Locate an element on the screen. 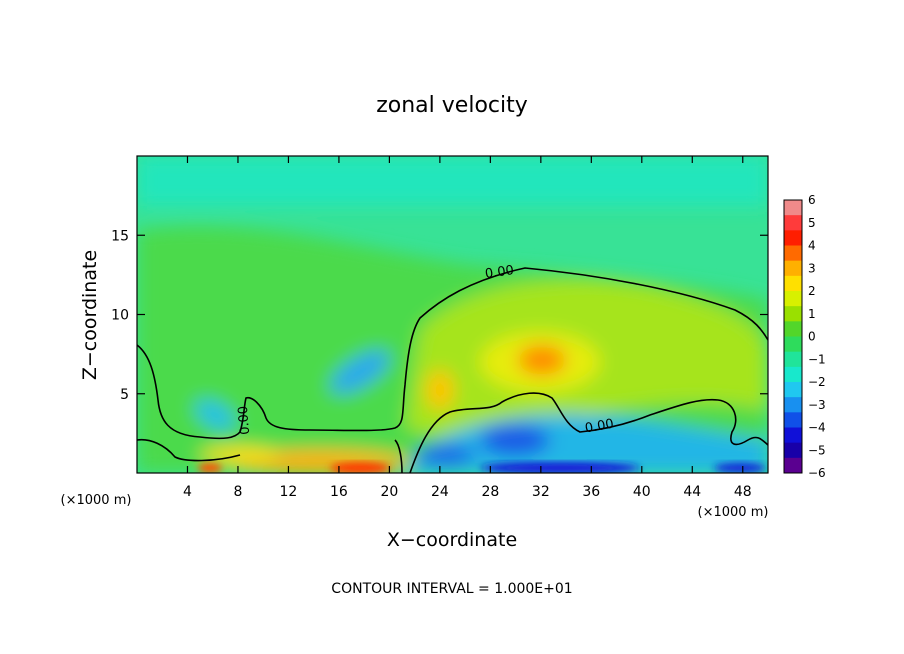  field-surface-min is located at coordinates (560, 467).